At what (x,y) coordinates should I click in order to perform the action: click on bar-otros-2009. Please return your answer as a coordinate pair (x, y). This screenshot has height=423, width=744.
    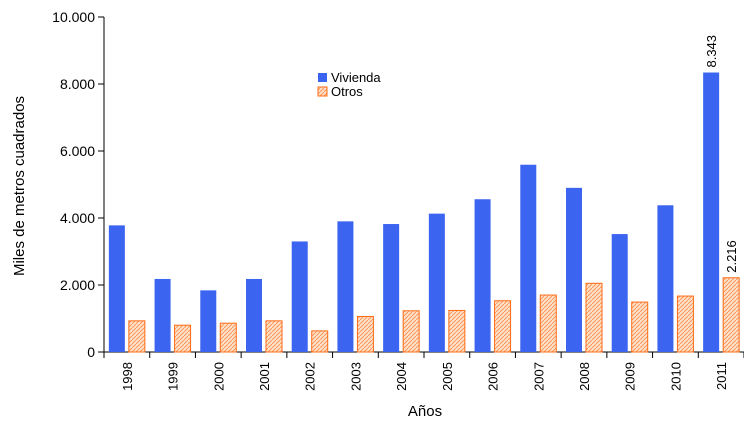
    Looking at the image, I should click on (640, 327).